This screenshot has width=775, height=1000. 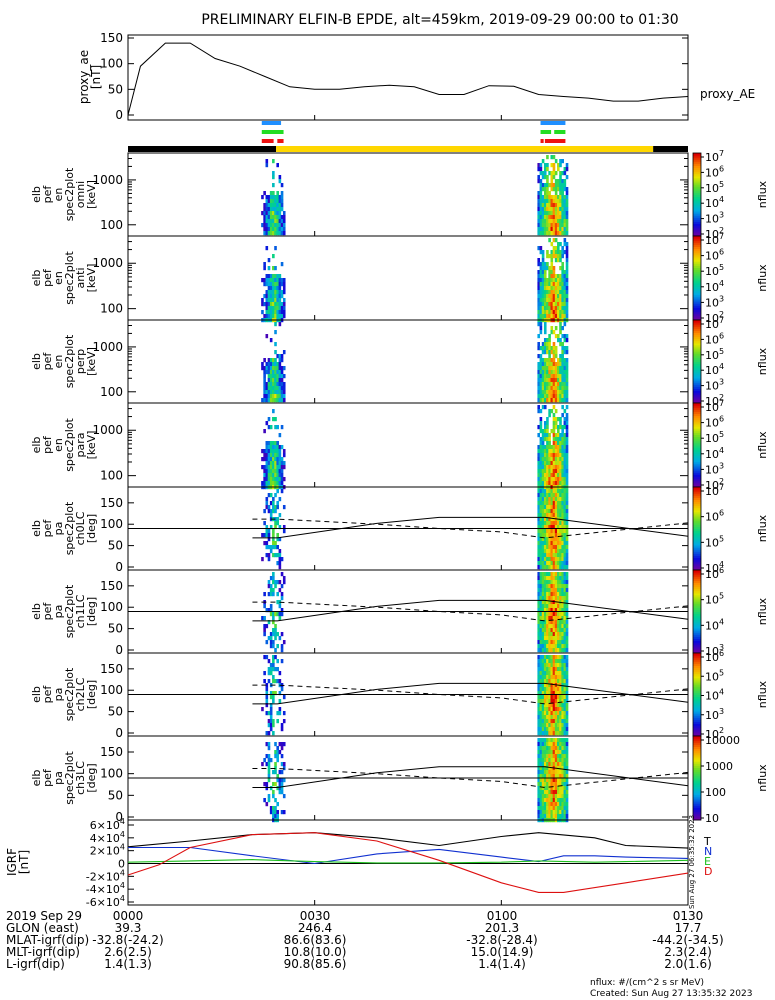 I want to click on y-axis-label: [keV], so click(x=91, y=194).